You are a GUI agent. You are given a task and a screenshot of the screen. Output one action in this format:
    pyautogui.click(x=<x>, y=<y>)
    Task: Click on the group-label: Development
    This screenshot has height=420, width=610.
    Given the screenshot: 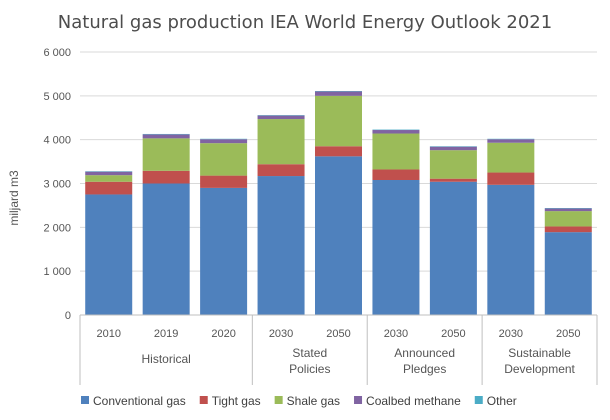 What is the action you would take?
    pyautogui.click(x=539, y=369)
    